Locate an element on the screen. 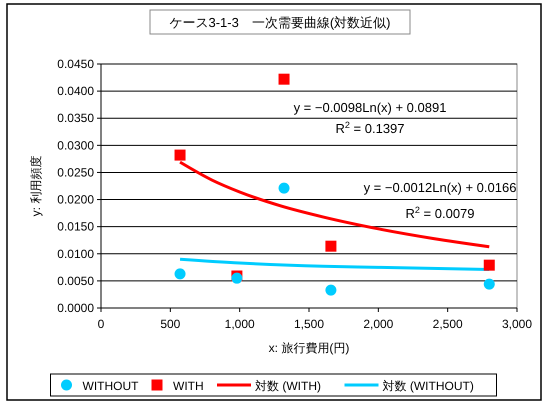 The height and width of the screenshot is (403, 547). x-tick-label: 0 is located at coordinates (101, 324).